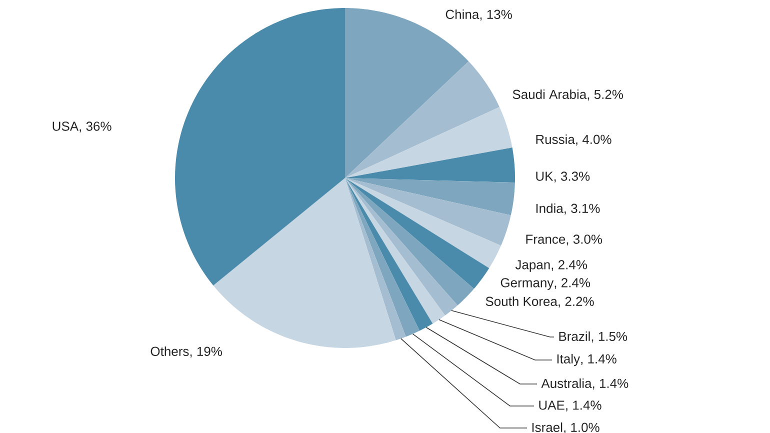 The height and width of the screenshot is (433, 770). Describe the element at coordinates (582, 209) in the screenshot. I see `data-label: , 3.1%` at that location.